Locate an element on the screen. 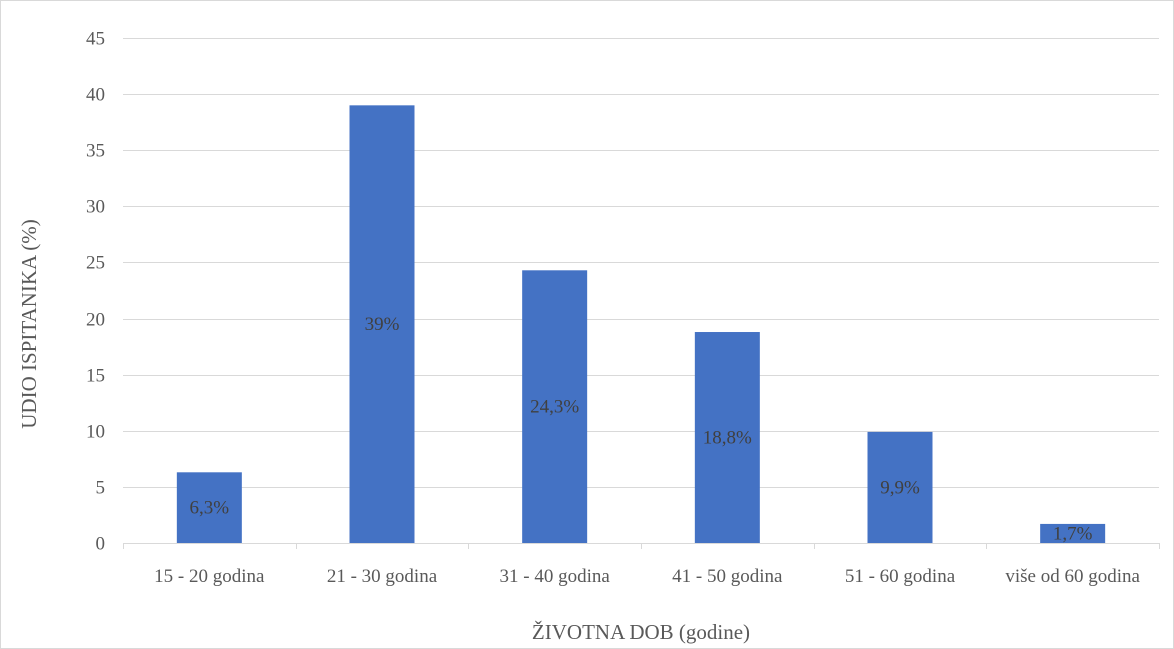 The width and height of the screenshot is (1174, 649). y-axis-title: UDIO ISPITANIKA (%) is located at coordinates (29, 323).